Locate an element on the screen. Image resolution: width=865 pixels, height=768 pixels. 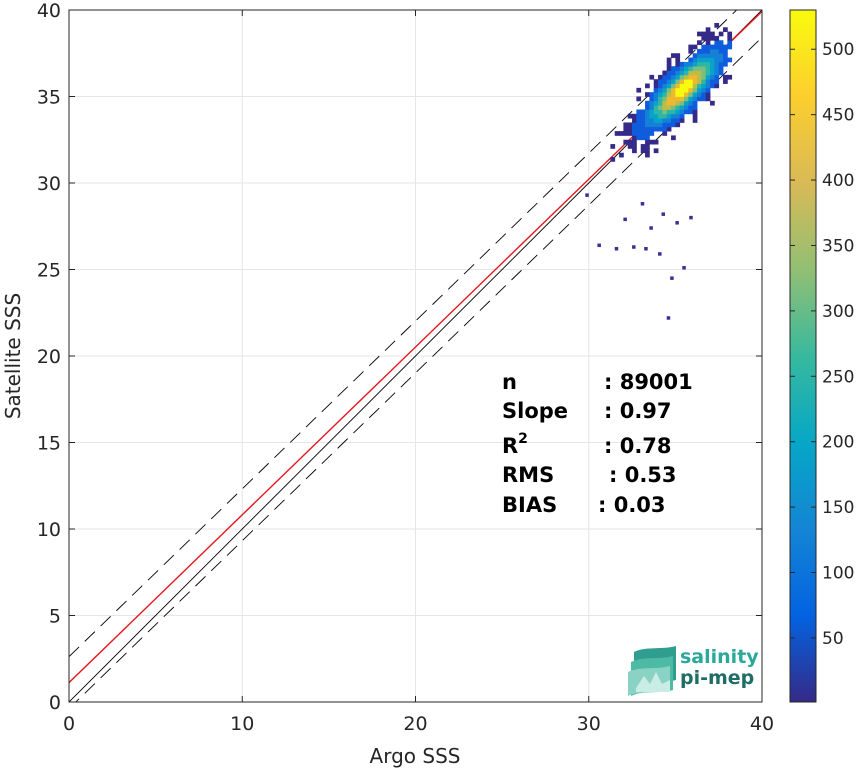
logo-text-line1: salinity is located at coordinates (719, 657).